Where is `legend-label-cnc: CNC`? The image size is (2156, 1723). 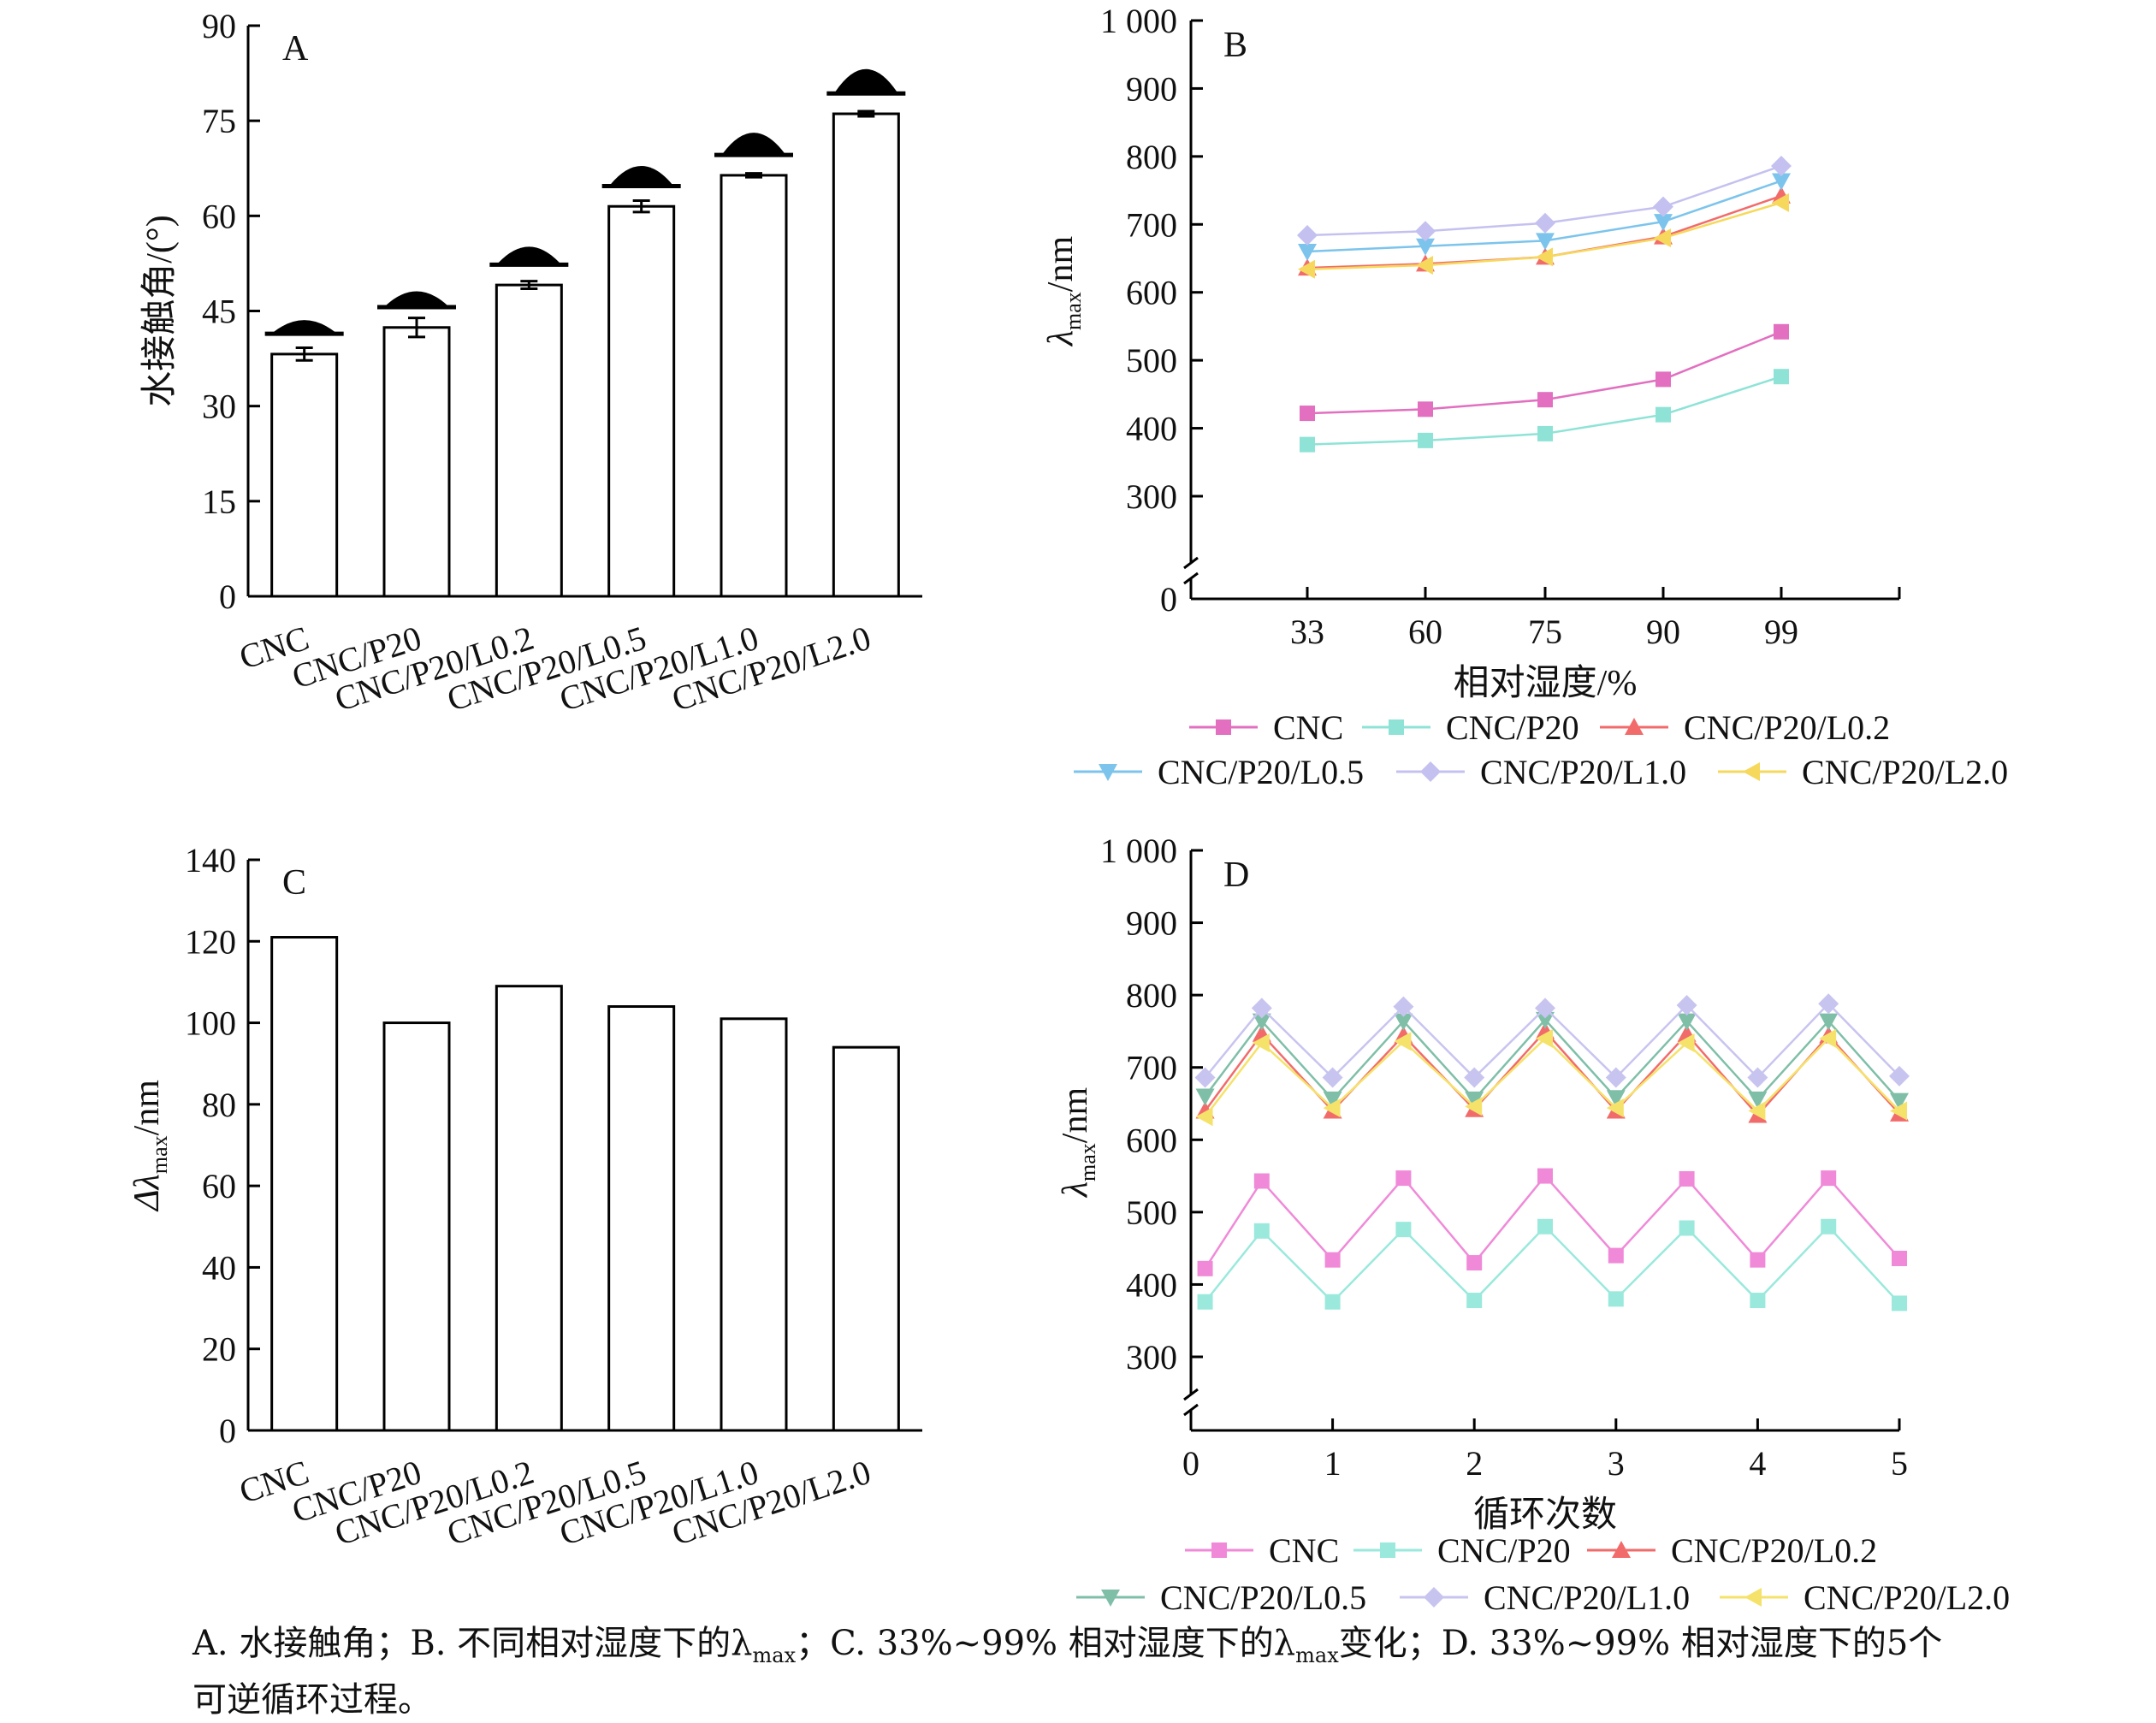 legend-label-cnc: CNC is located at coordinates (1304, 1550).